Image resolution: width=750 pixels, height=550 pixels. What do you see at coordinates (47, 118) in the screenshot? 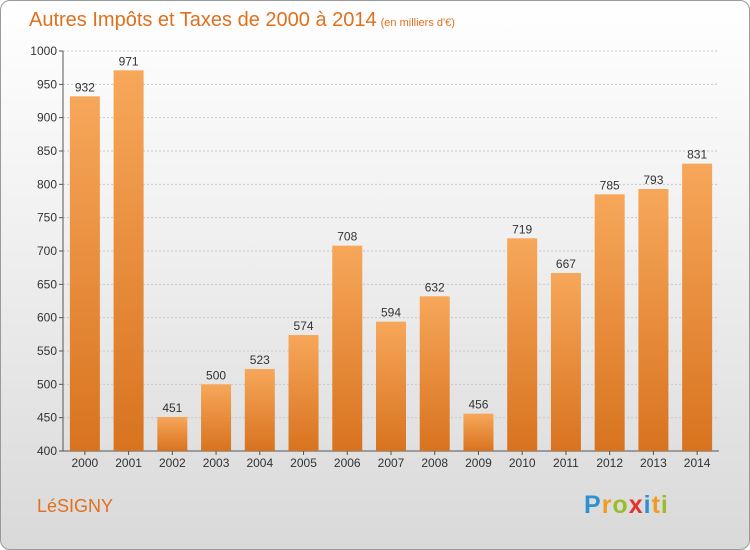
I see `y-tick-label: 900` at bounding box center [47, 118].